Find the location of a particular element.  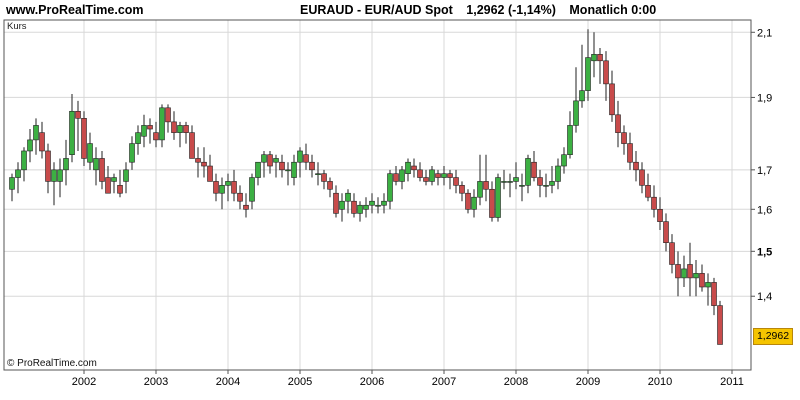

symbol-label: EURAUD - EUR/AUD Spot is located at coordinates (376, 10).